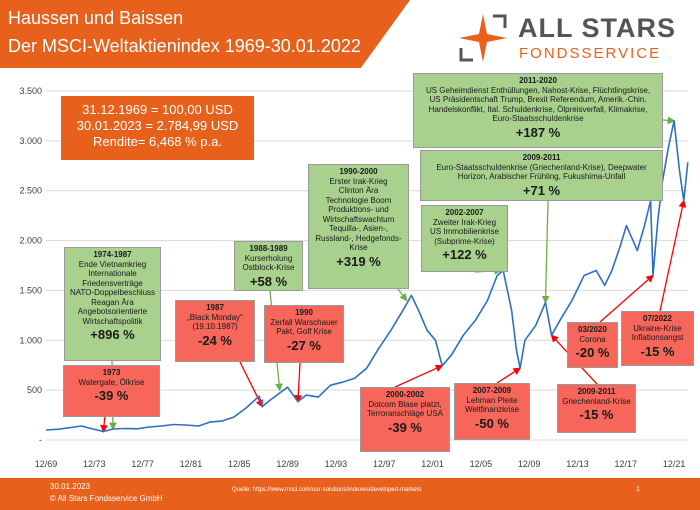 This screenshot has width=700, height=510. What do you see at coordinates (597, 28) in the screenshot?
I see `logo-wordmark: ALL STARS` at bounding box center [597, 28].